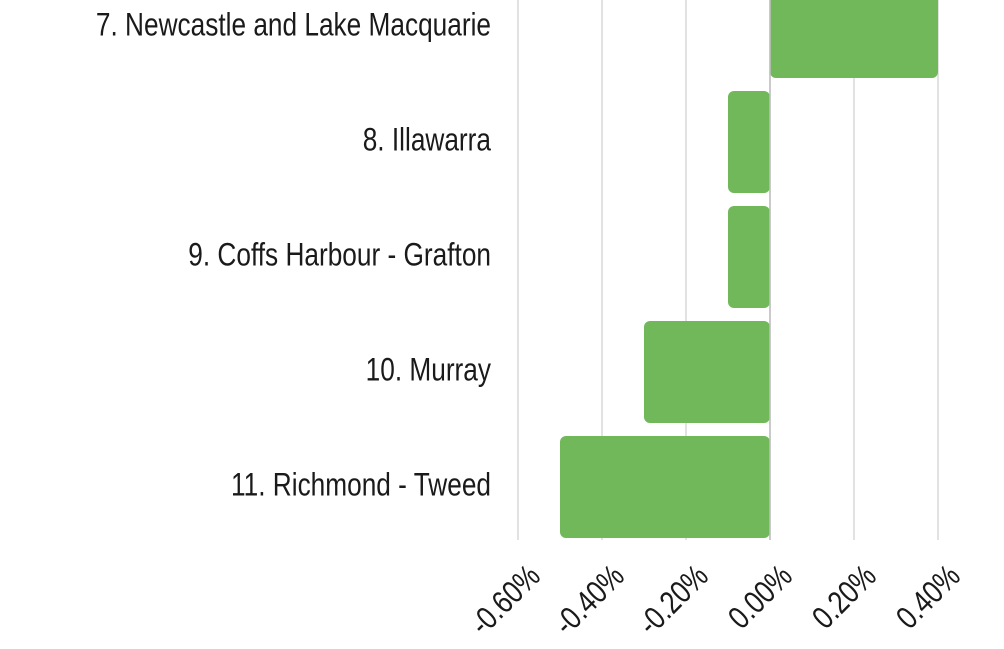 The height and width of the screenshot is (649, 1004). Describe the element at coordinates (590, 601) in the screenshot. I see `x-tick-label: -0.40%` at that location.